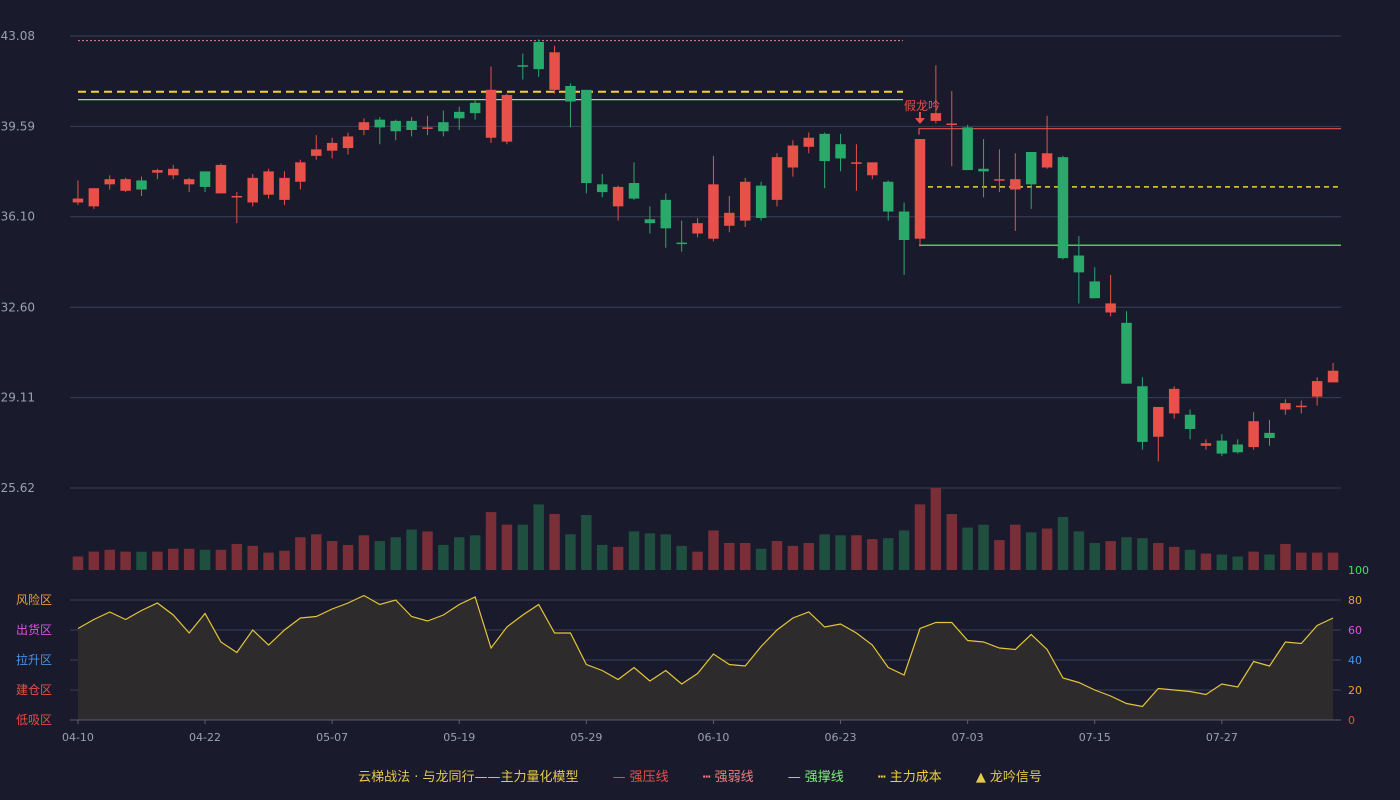  Describe the element at coordinates (1008, 777) in the screenshot. I see `legend-signal: ▲ 龙吟信号` at that location.